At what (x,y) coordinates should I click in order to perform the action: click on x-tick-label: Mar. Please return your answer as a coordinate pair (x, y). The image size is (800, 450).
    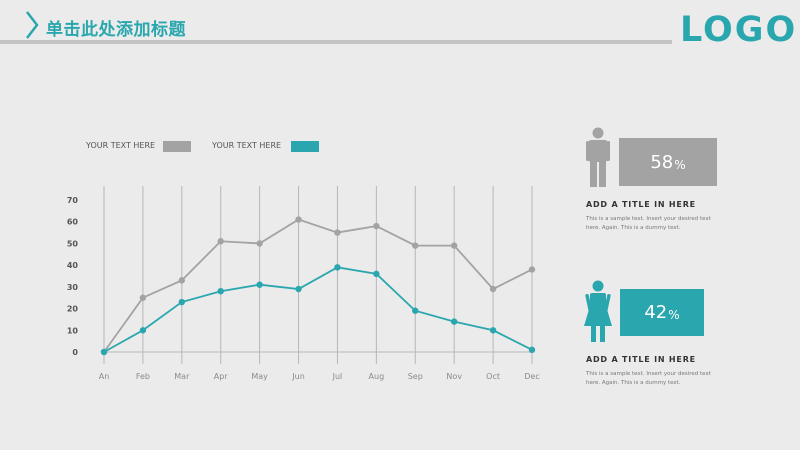
    Looking at the image, I should click on (182, 376).